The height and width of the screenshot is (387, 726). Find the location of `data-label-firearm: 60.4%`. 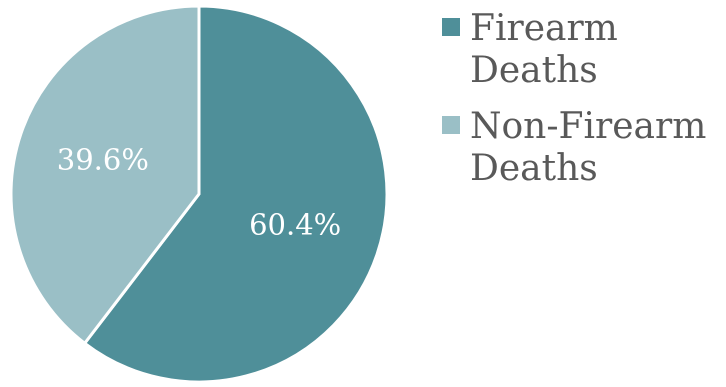

data-label-firearm: 60.4% is located at coordinates (295, 225).